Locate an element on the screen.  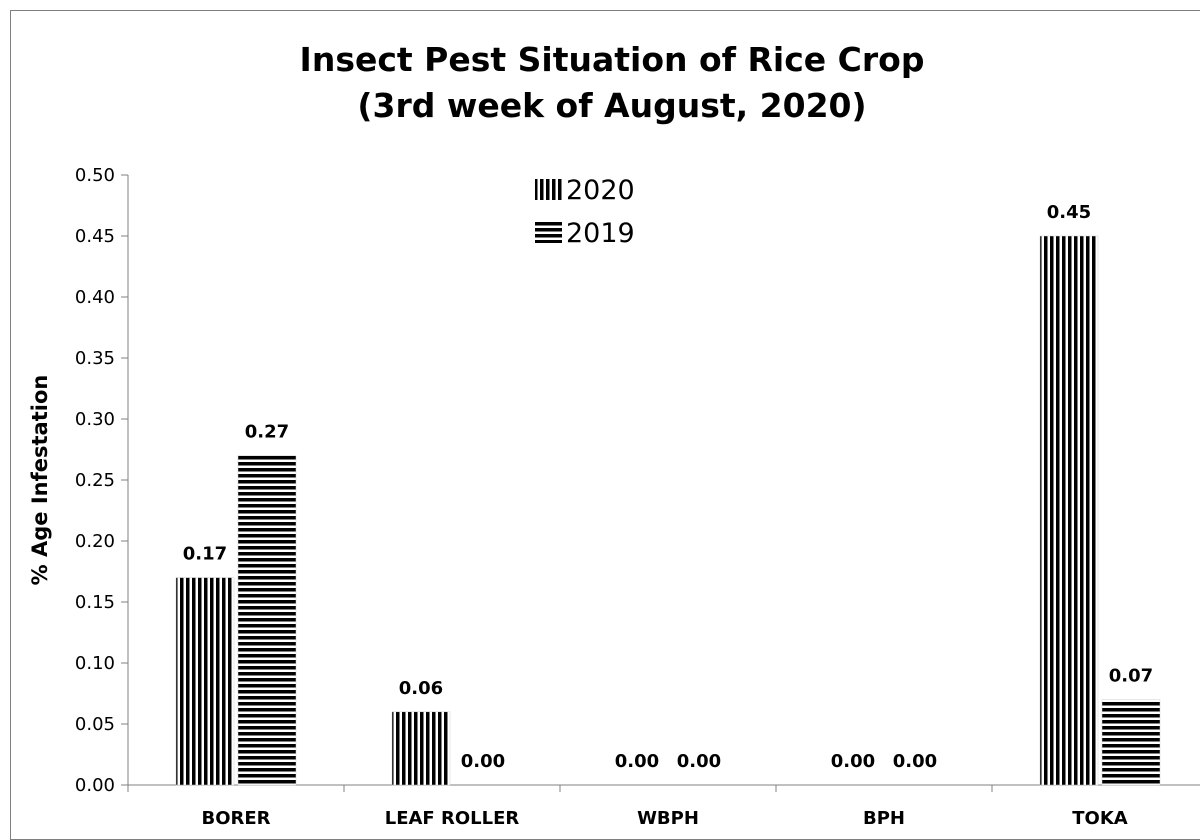
legend-swatch-2019 is located at coordinates (548, 232).